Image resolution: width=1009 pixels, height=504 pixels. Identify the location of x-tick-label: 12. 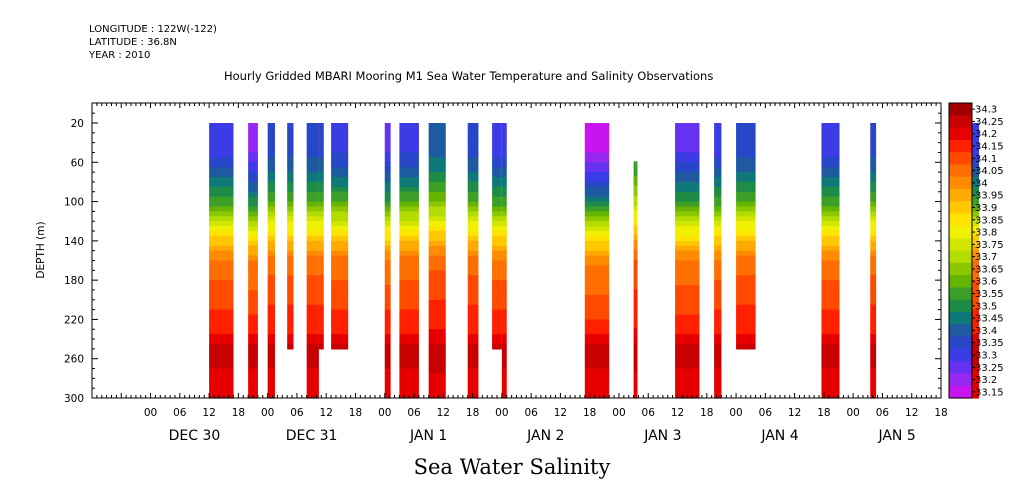
(326, 413).